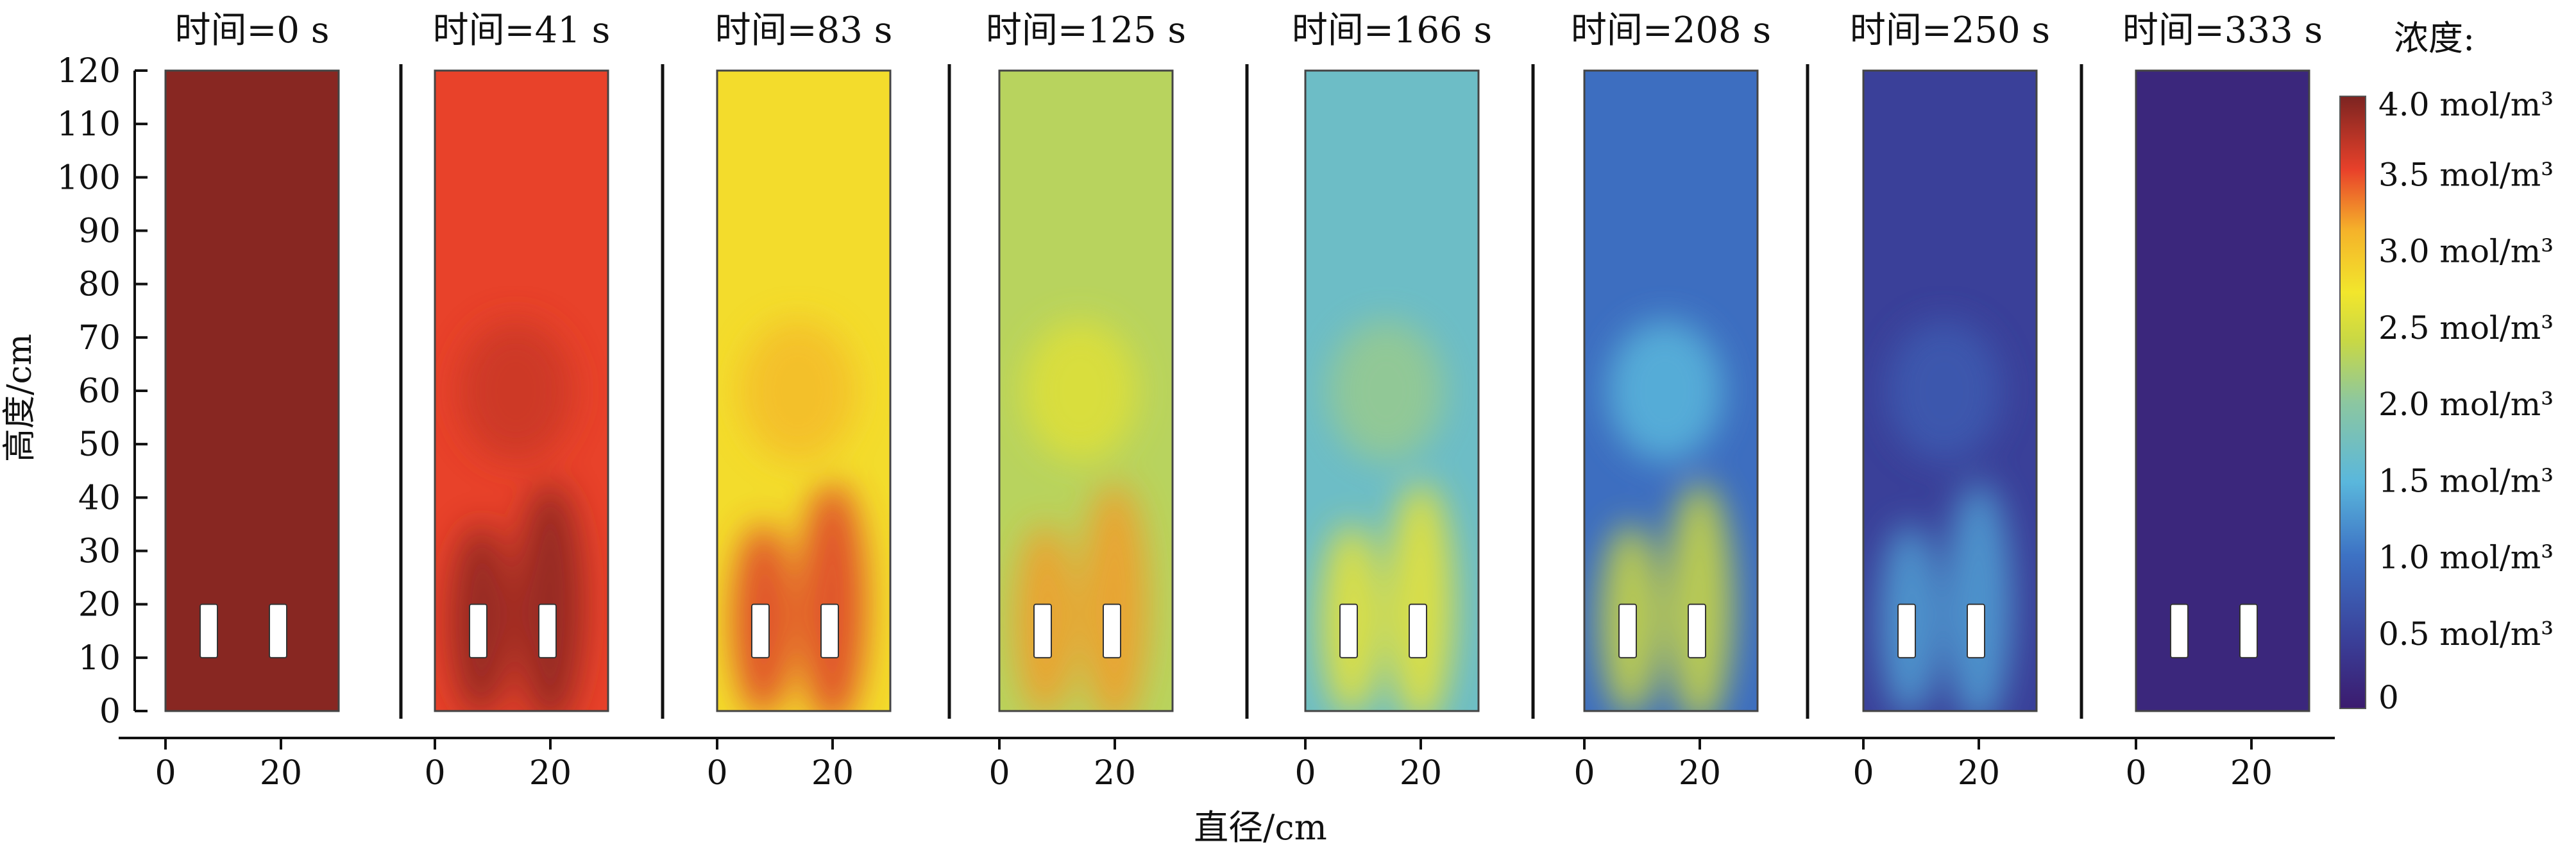 This screenshot has height=849, width=2576. Describe the element at coordinates (2466, 328) in the screenshot. I see `colorbar-tick-label: 2.5 mol/m³` at that location.